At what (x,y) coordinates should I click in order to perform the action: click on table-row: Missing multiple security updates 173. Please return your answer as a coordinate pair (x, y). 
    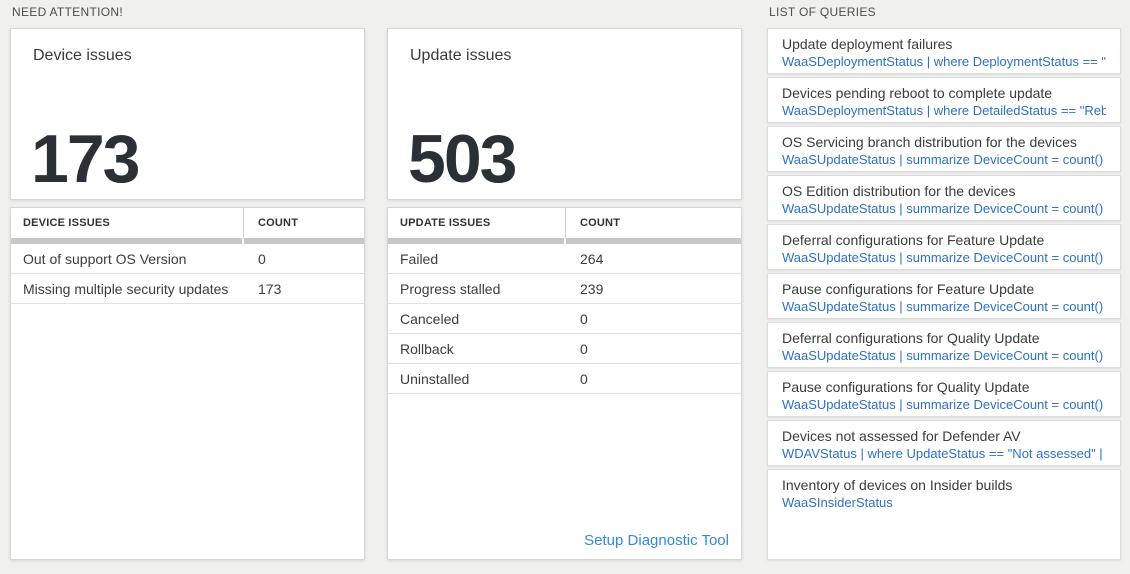
    Looking at the image, I should click on (187, 289).